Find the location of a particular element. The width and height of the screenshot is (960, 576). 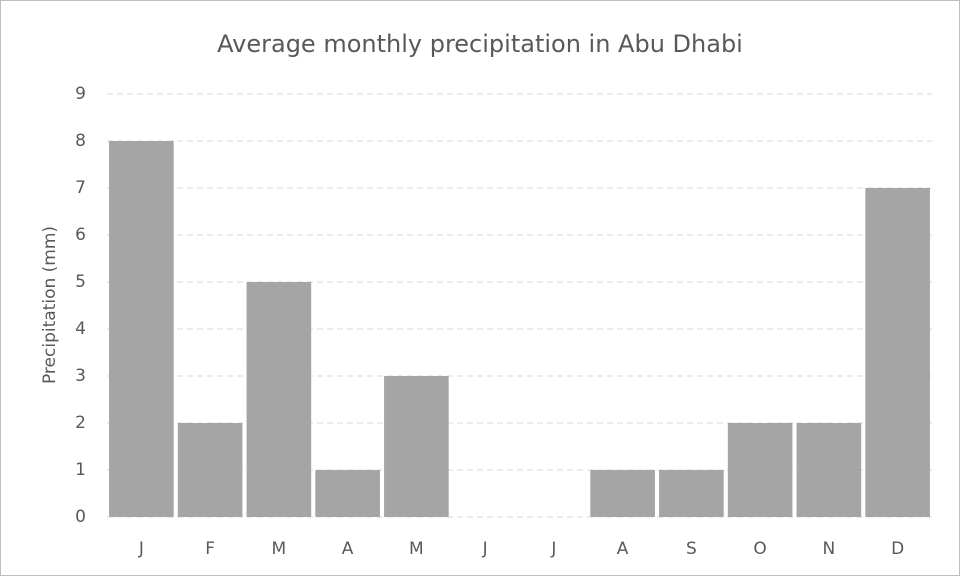

x-tick-label: O is located at coordinates (759, 549).